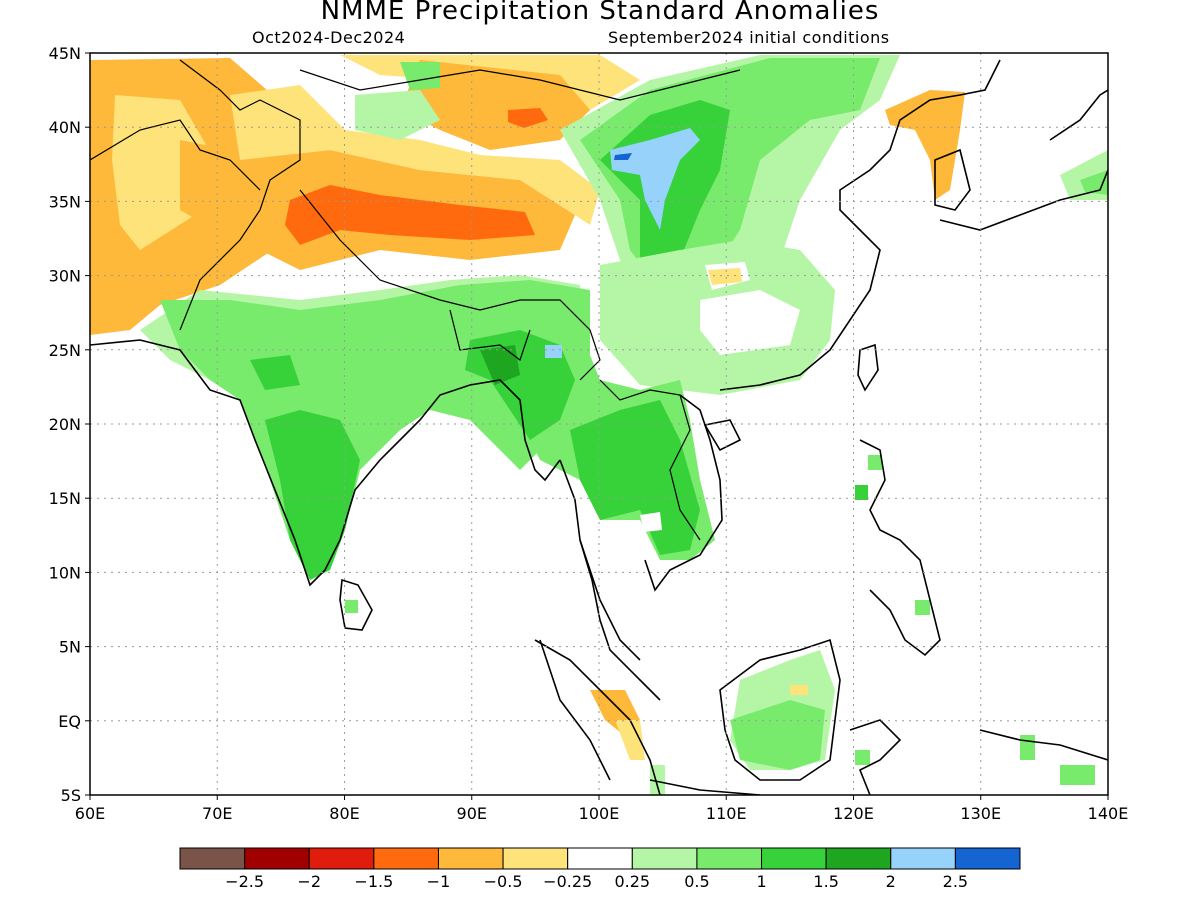 The image size is (1200, 900). What do you see at coordinates (1108, 813) in the screenshot?
I see `lon-tick-label: 140E` at bounding box center [1108, 813].